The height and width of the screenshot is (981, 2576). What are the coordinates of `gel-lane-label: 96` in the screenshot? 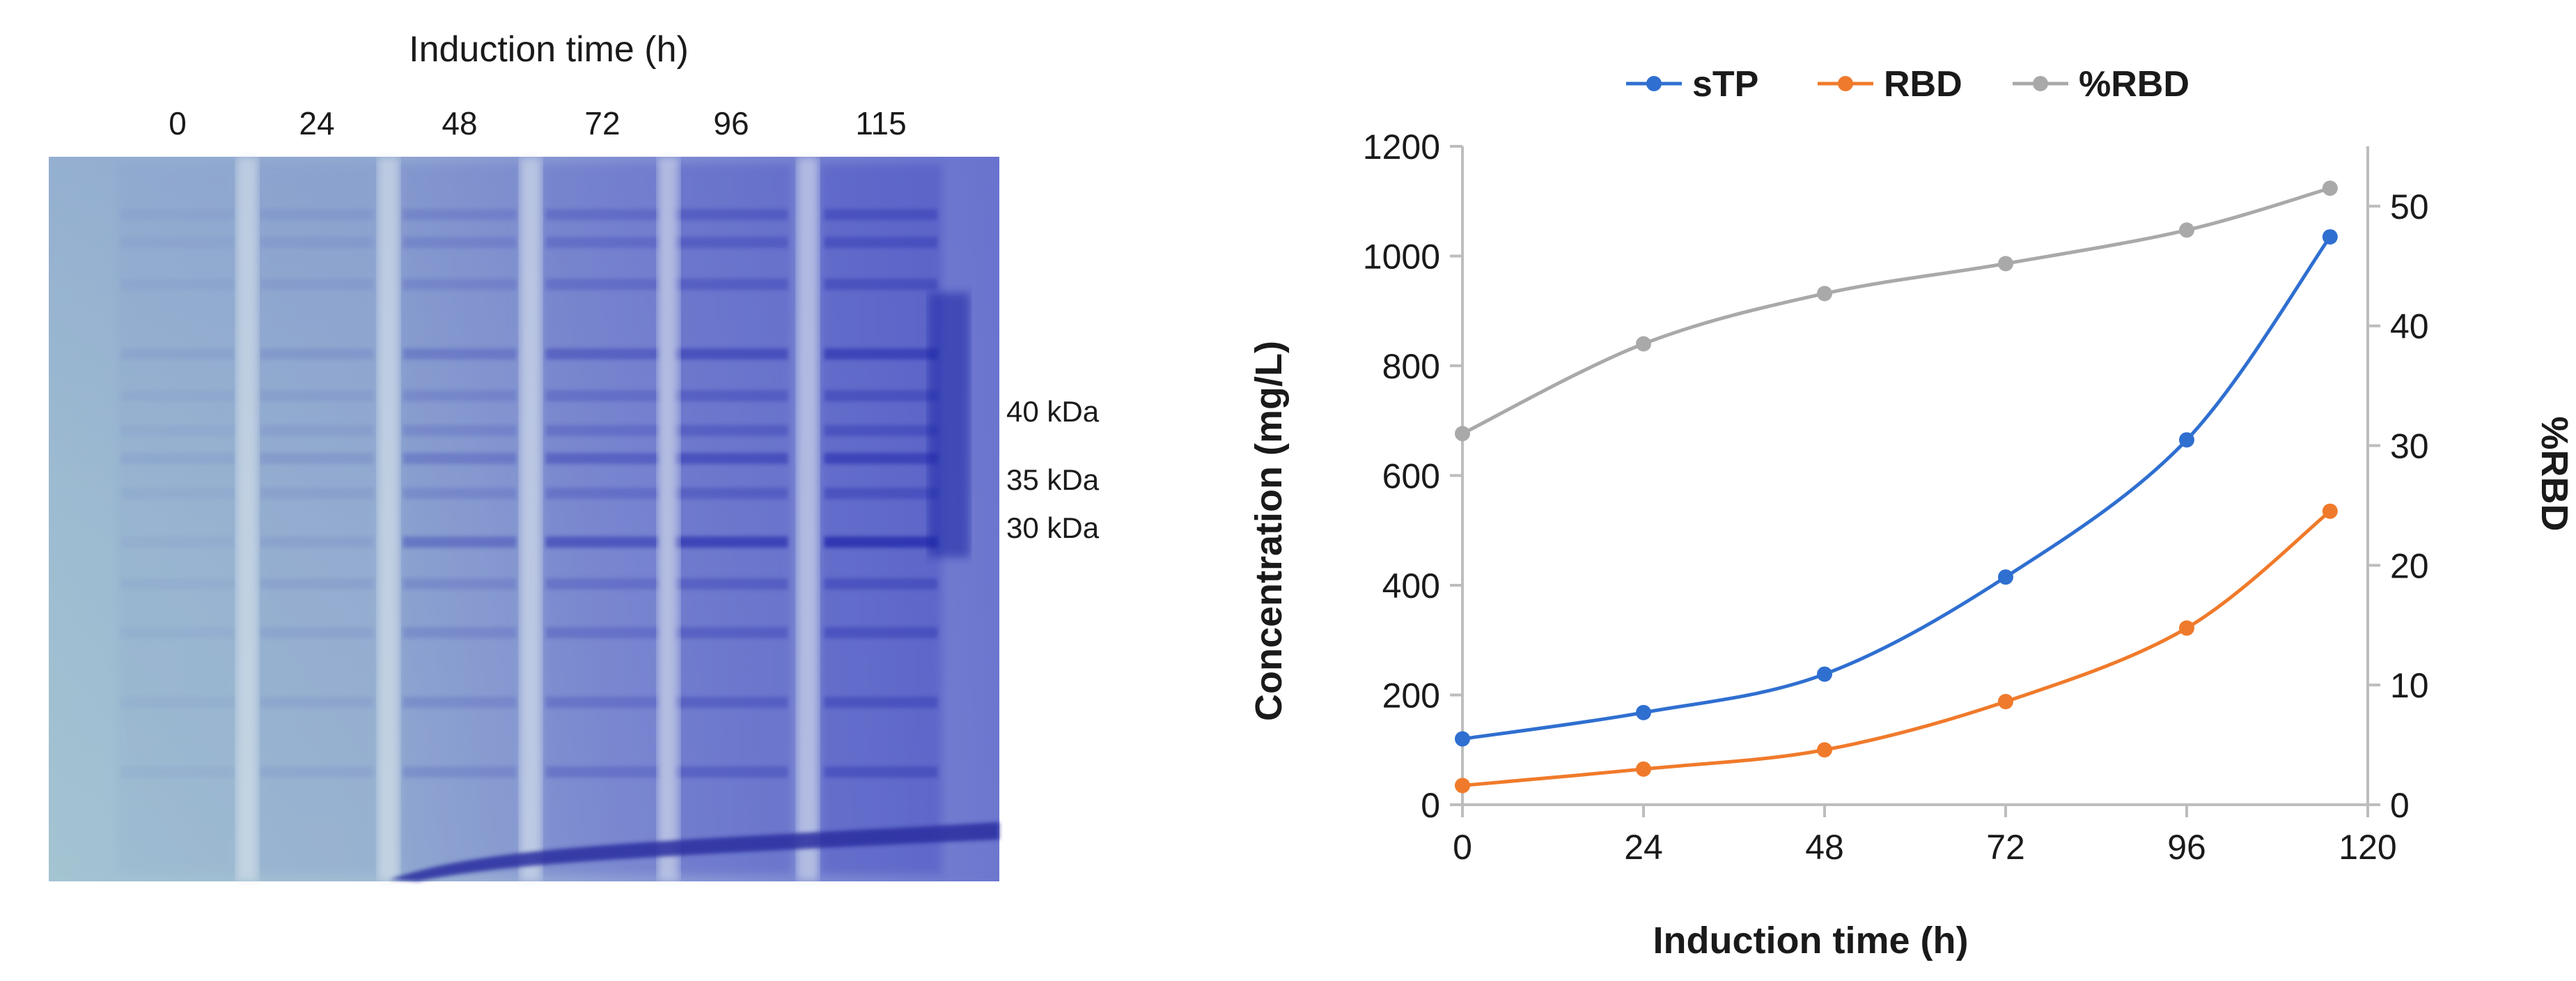 It's located at (731, 123).